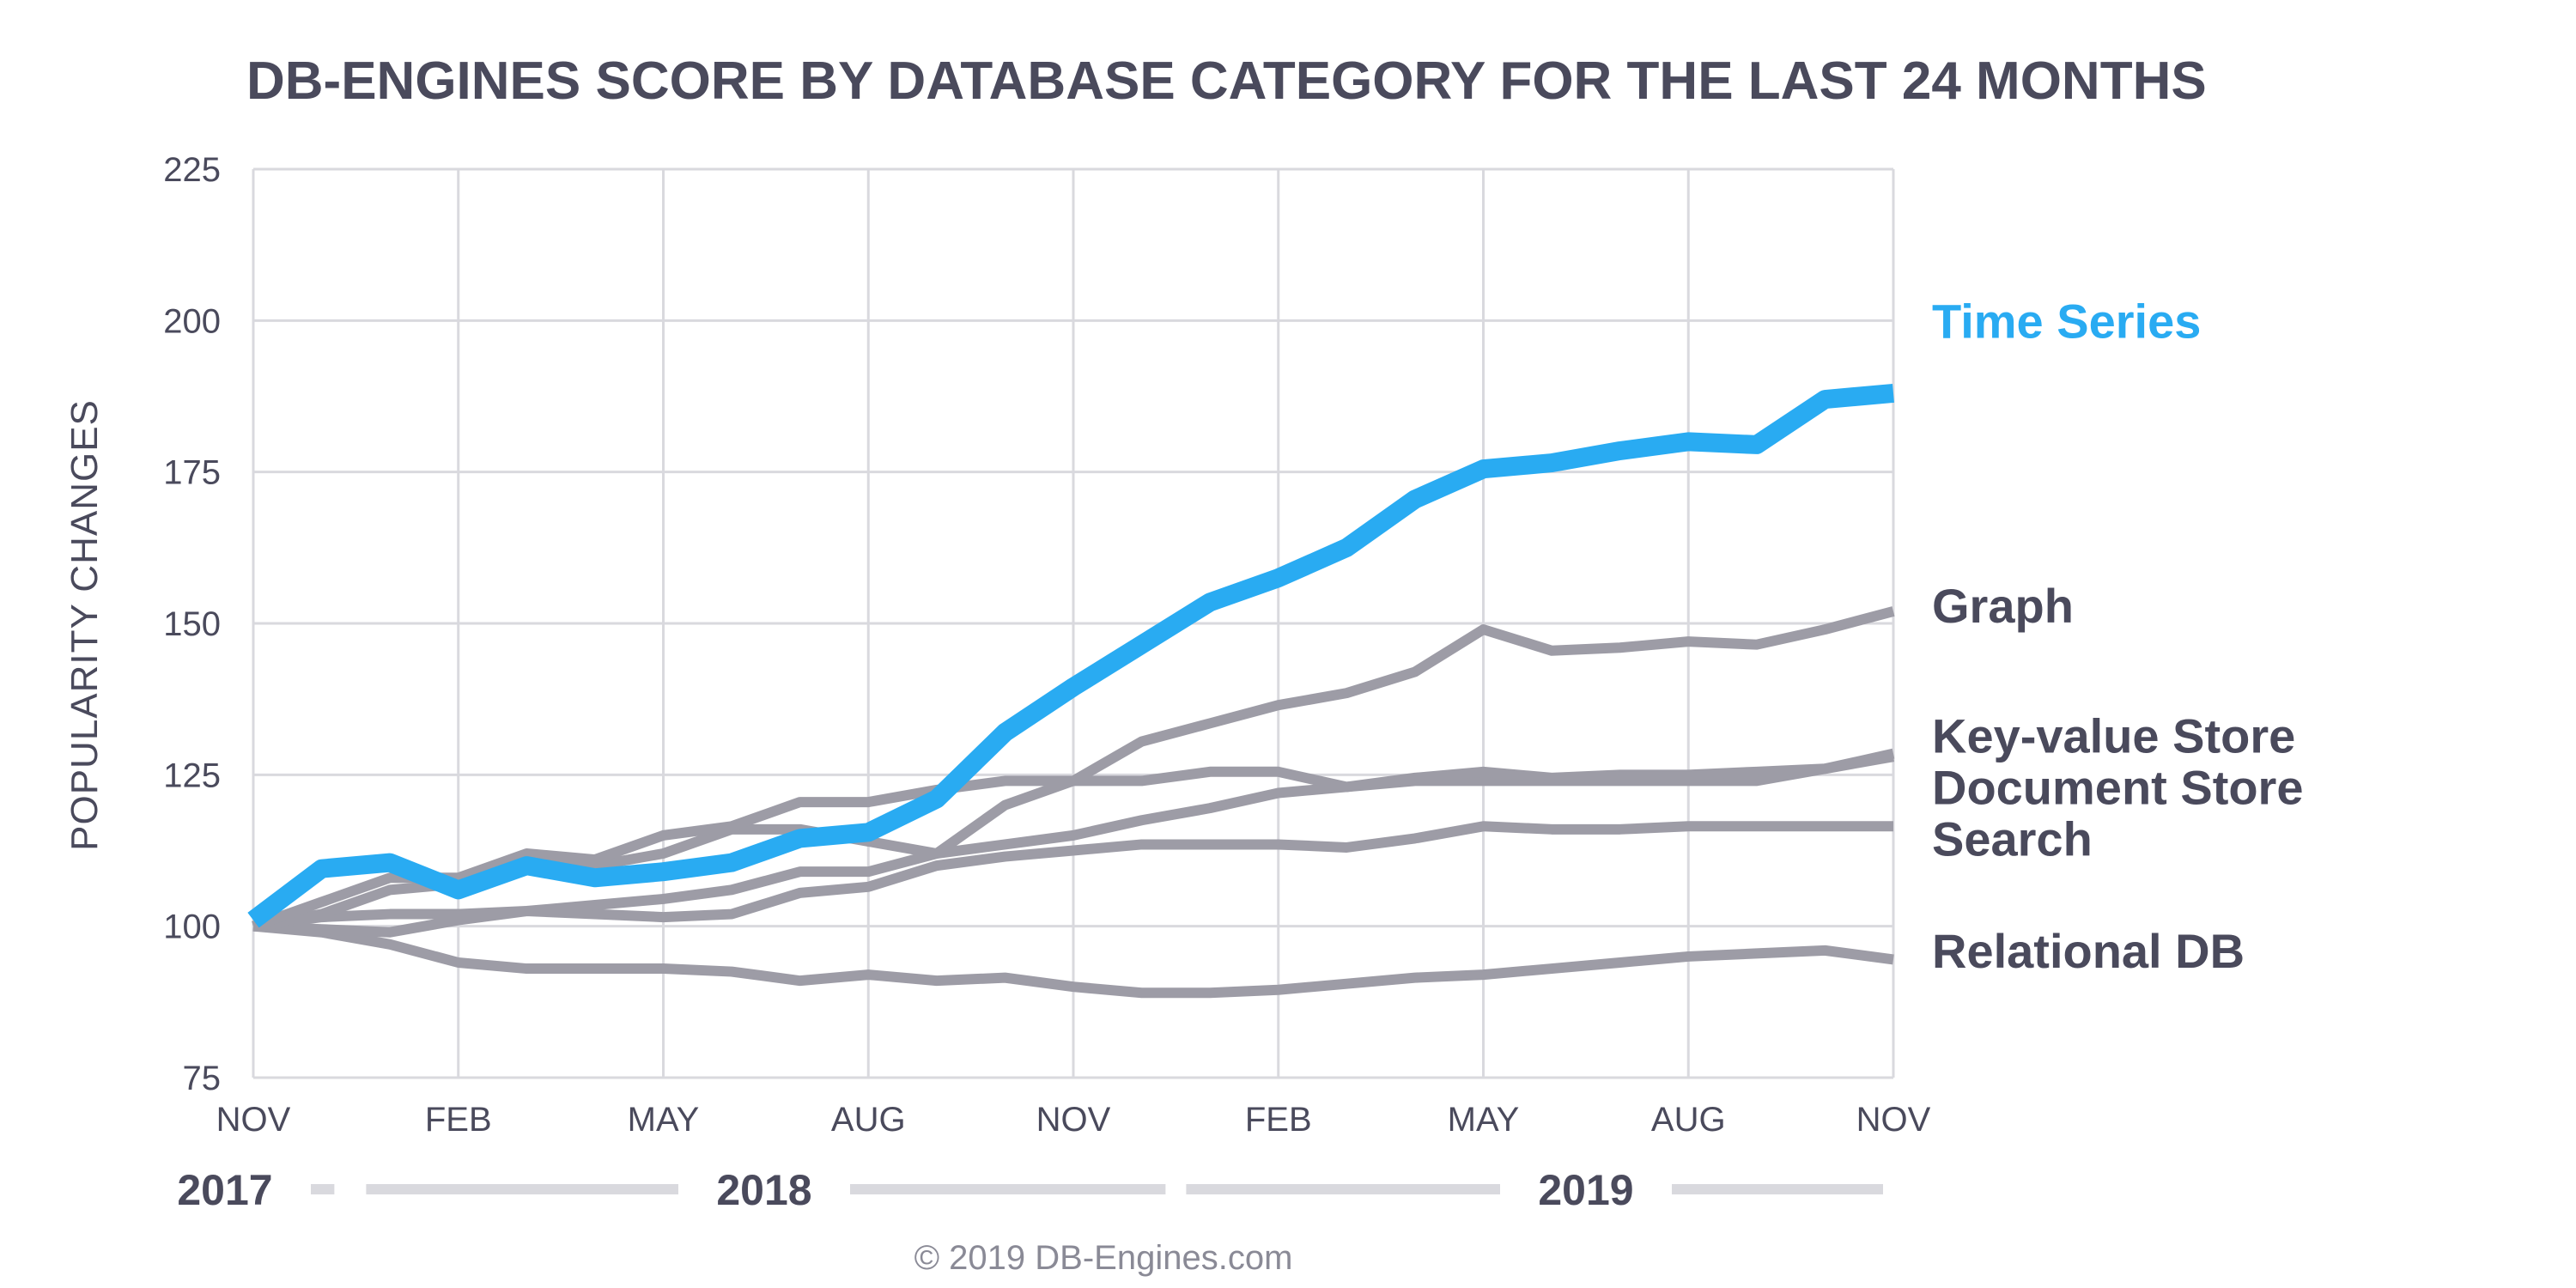 This screenshot has width=2576, height=1288. Describe the element at coordinates (202, 1078) in the screenshot. I see `y-tick-label: 75` at that location.